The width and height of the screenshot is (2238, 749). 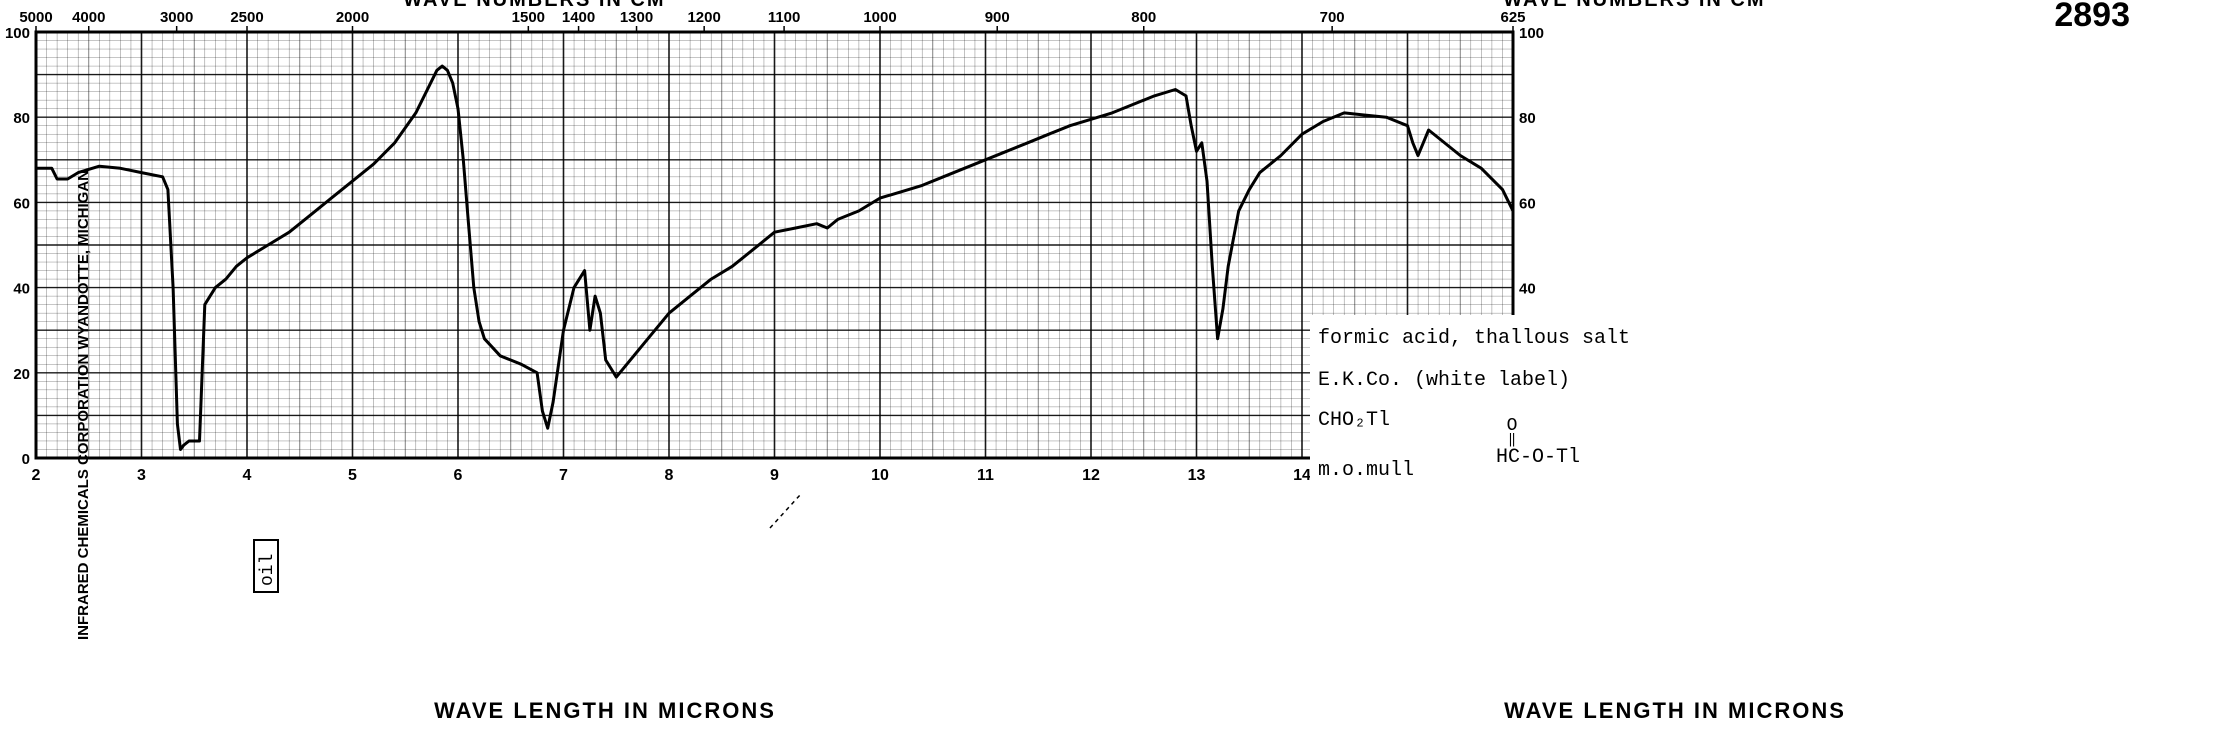 I want to click on x-tick-label: 4, so click(x=247, y=475).